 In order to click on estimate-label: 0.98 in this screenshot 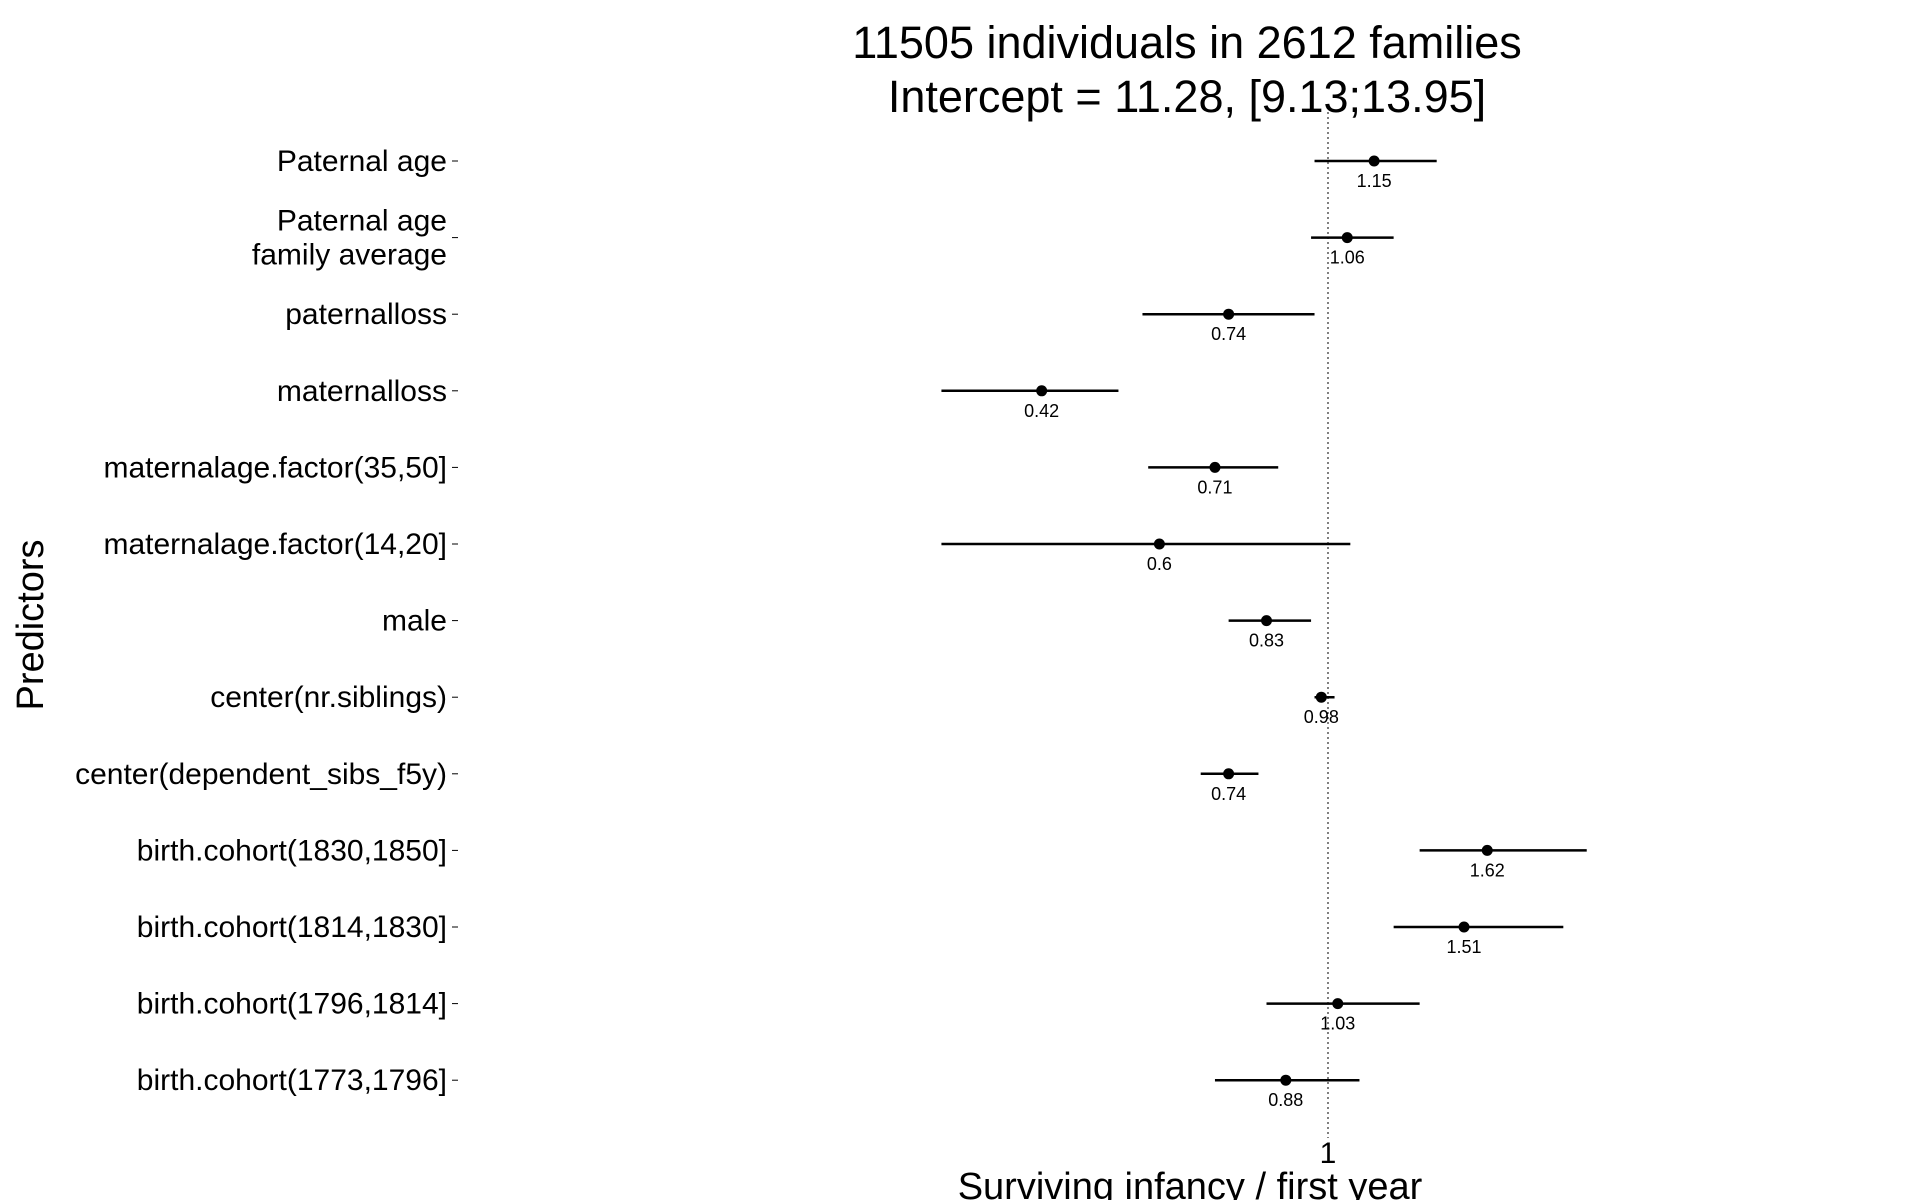, I will do `click(1321, 717)`.